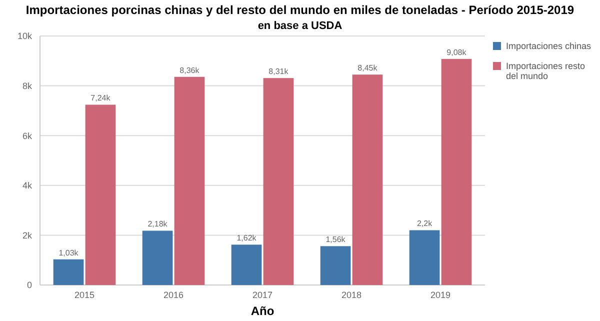 The image size is (600, 321). What do you see at coordinates (190, 70) in the screenshot?
I see `data-label: 8,36k` at bounding box center [190, 70].